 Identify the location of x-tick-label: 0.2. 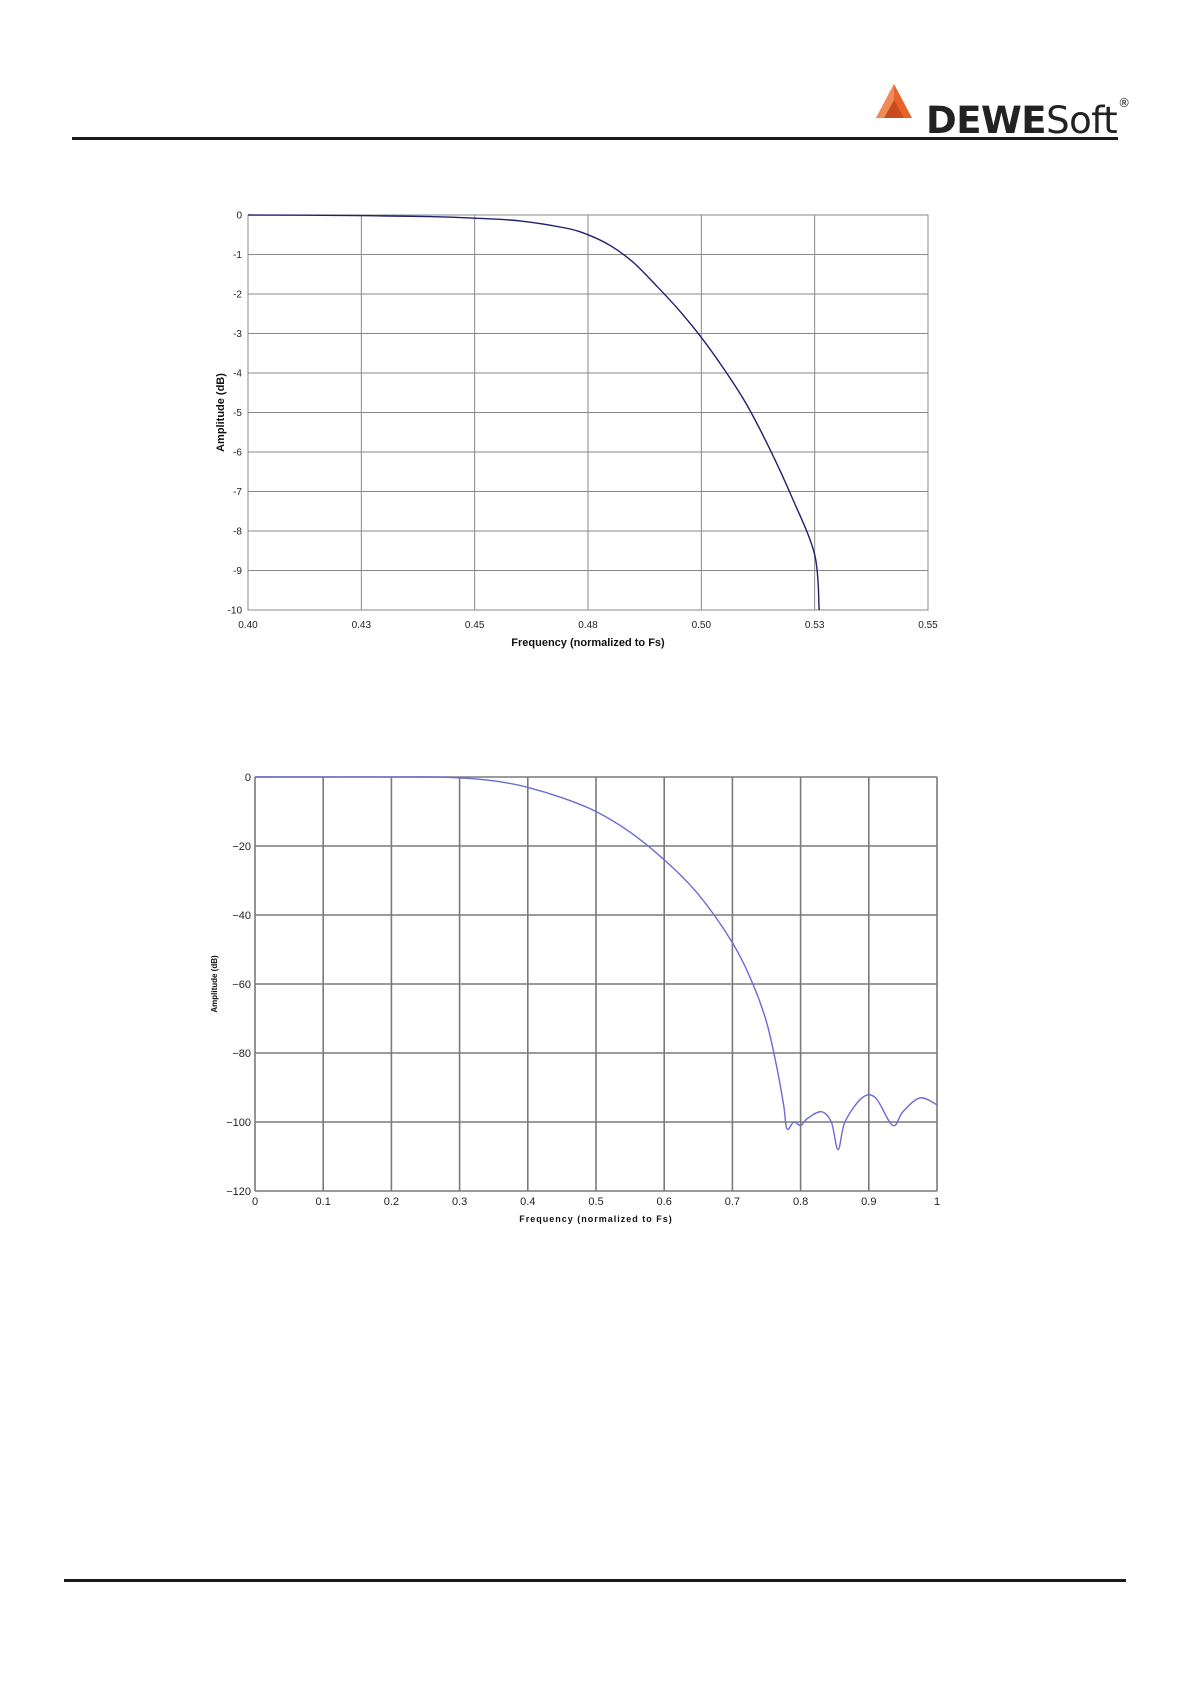
(391, 1202).